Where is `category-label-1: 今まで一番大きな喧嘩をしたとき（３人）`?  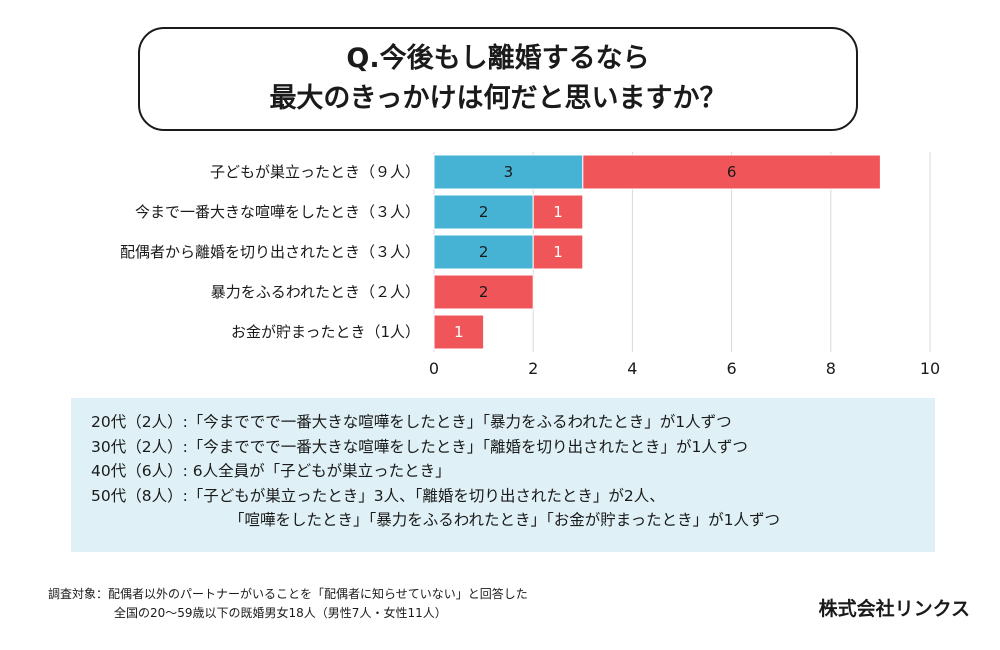
category-label-1: 今まで一番大きな喧嘩をしたとき（３人） is located at coordinates (277, 212).